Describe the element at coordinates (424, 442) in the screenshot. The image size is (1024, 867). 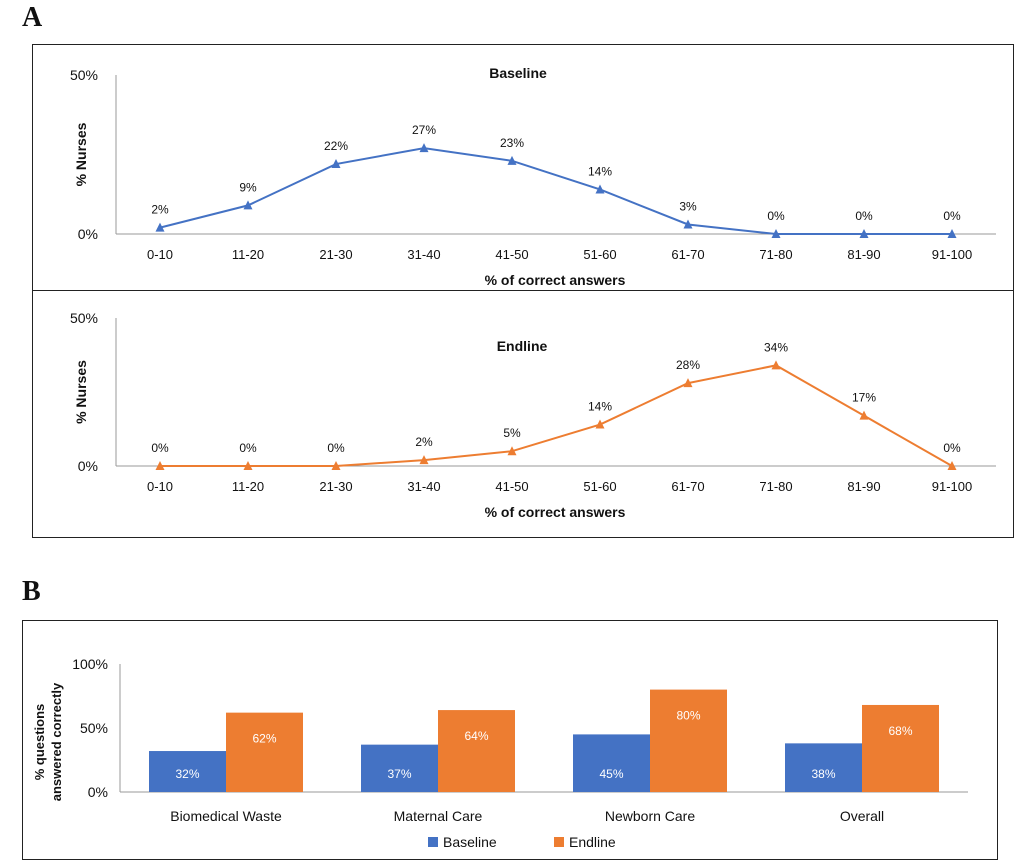
I see `line2-data-label: 2%` at that location.